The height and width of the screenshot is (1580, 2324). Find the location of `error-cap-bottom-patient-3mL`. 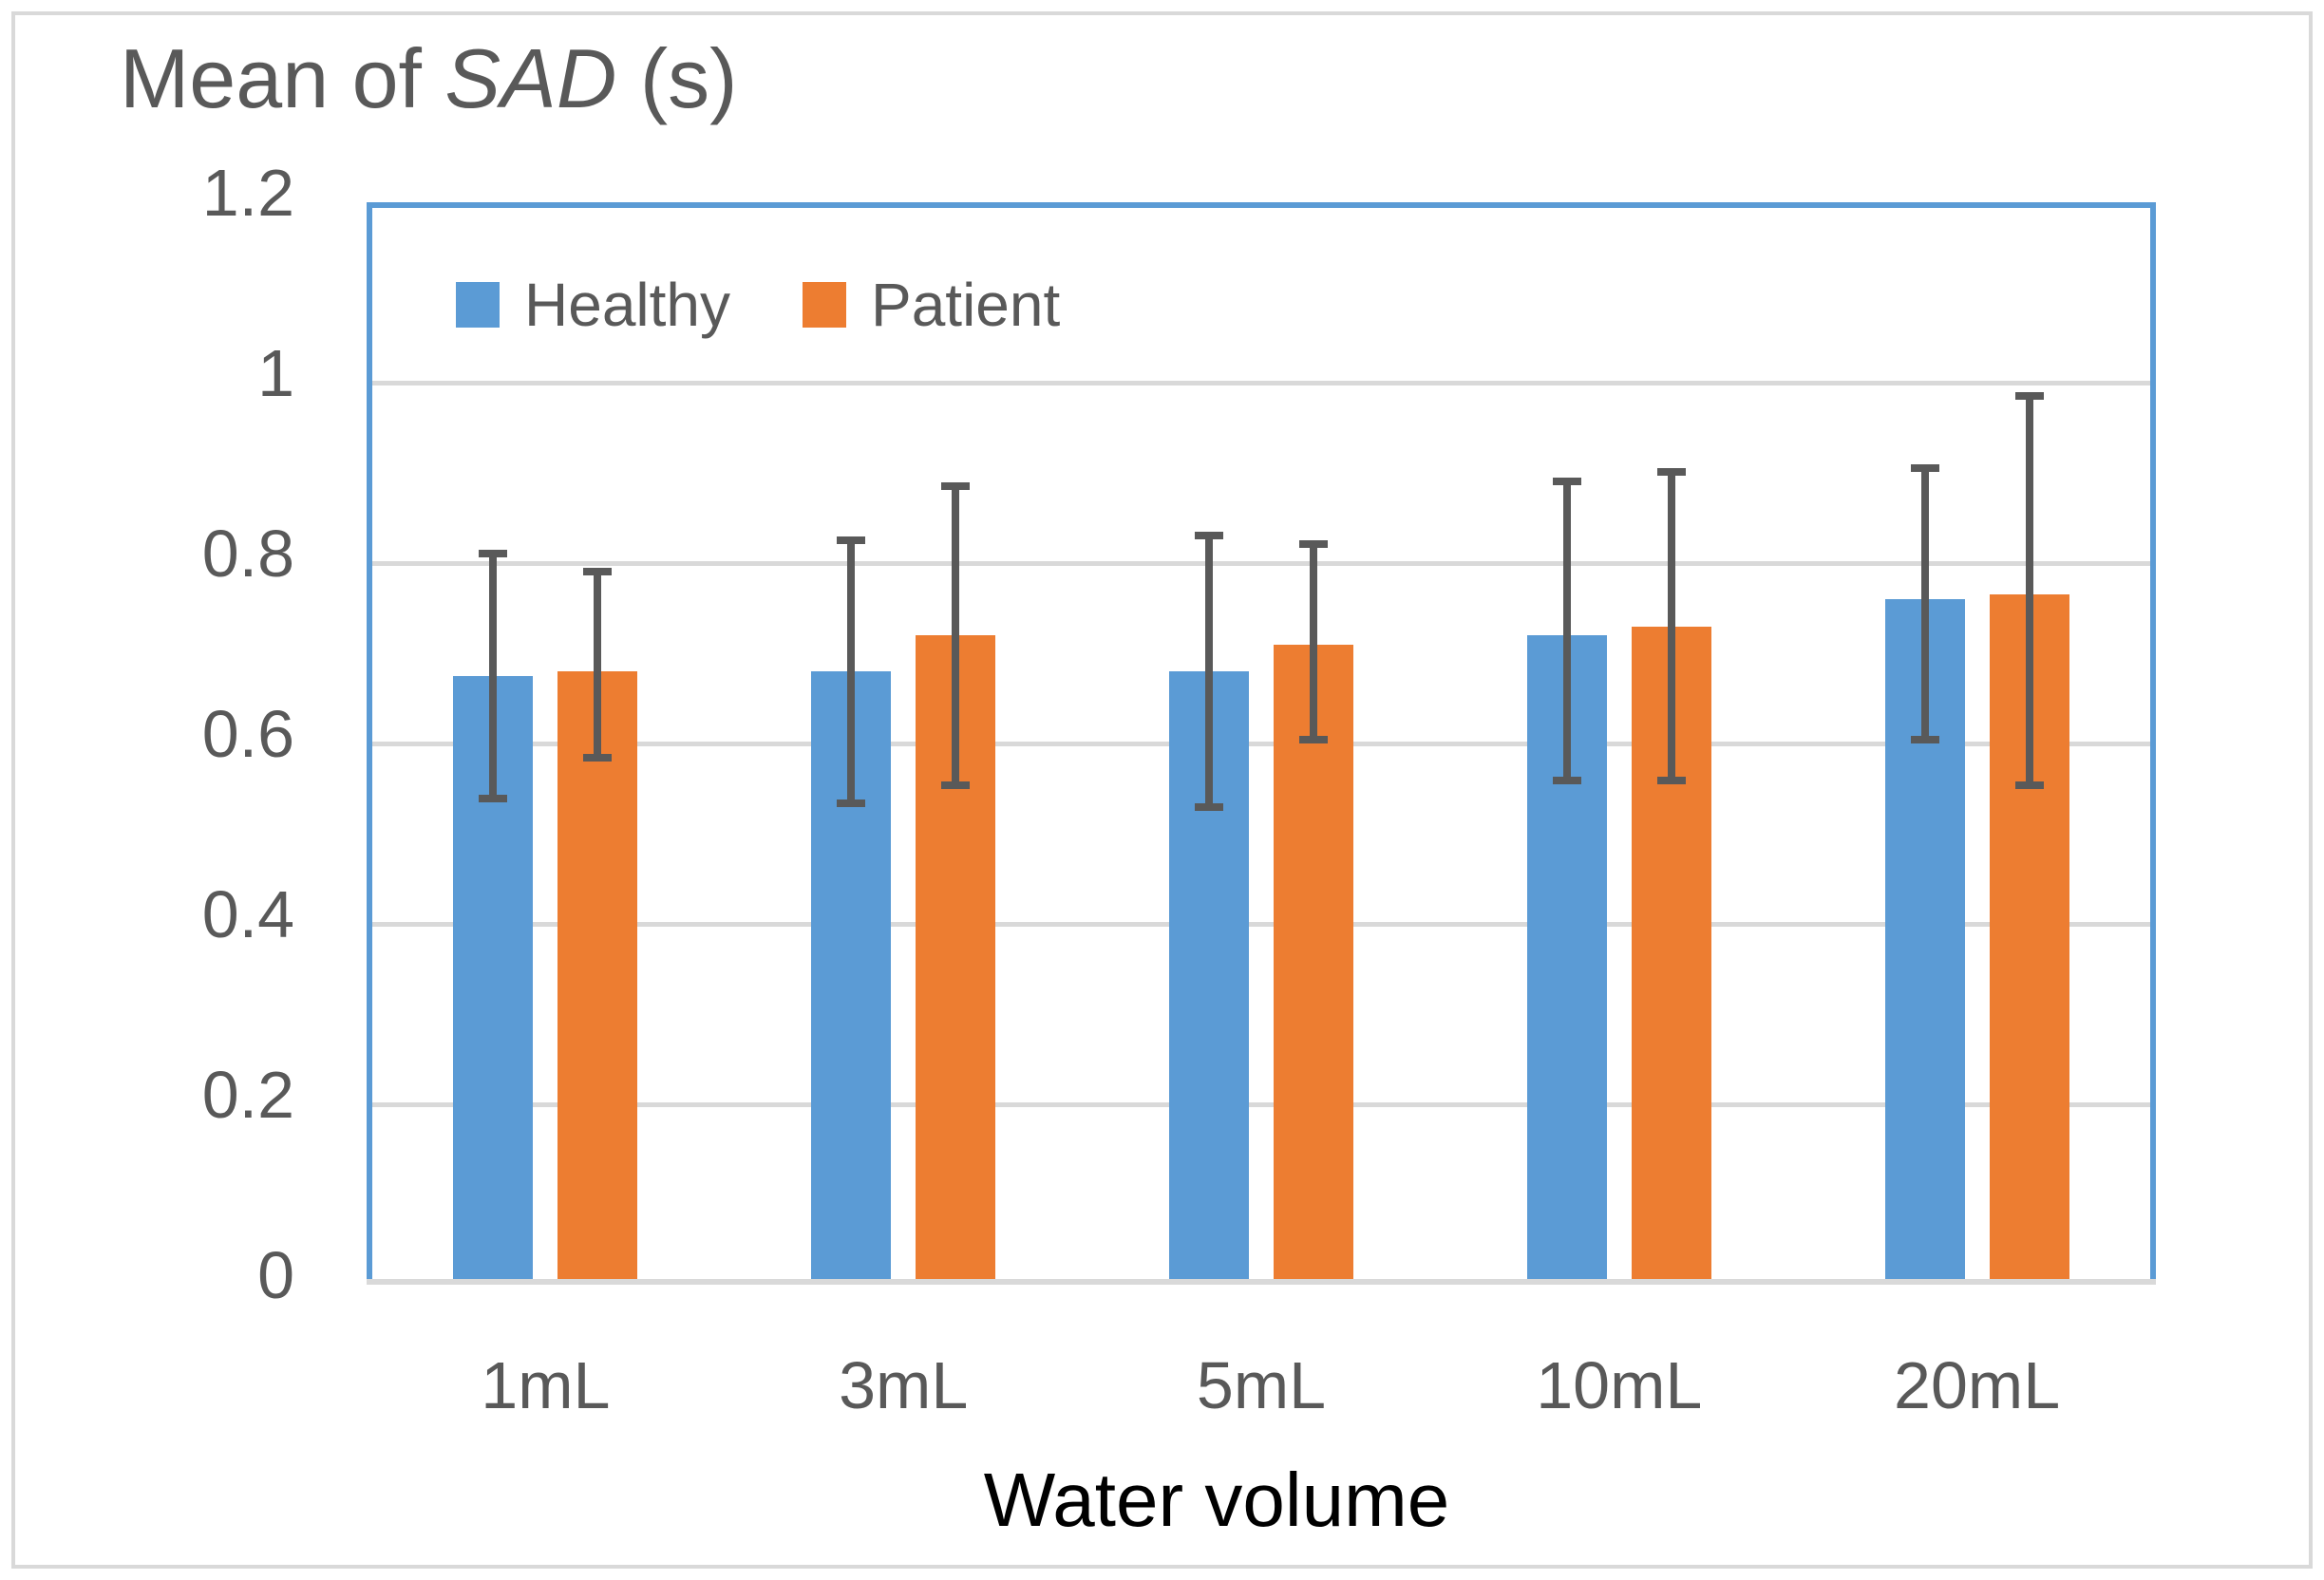

error-cap-bottom-patient-3mL is located at coordinates (956, 785).